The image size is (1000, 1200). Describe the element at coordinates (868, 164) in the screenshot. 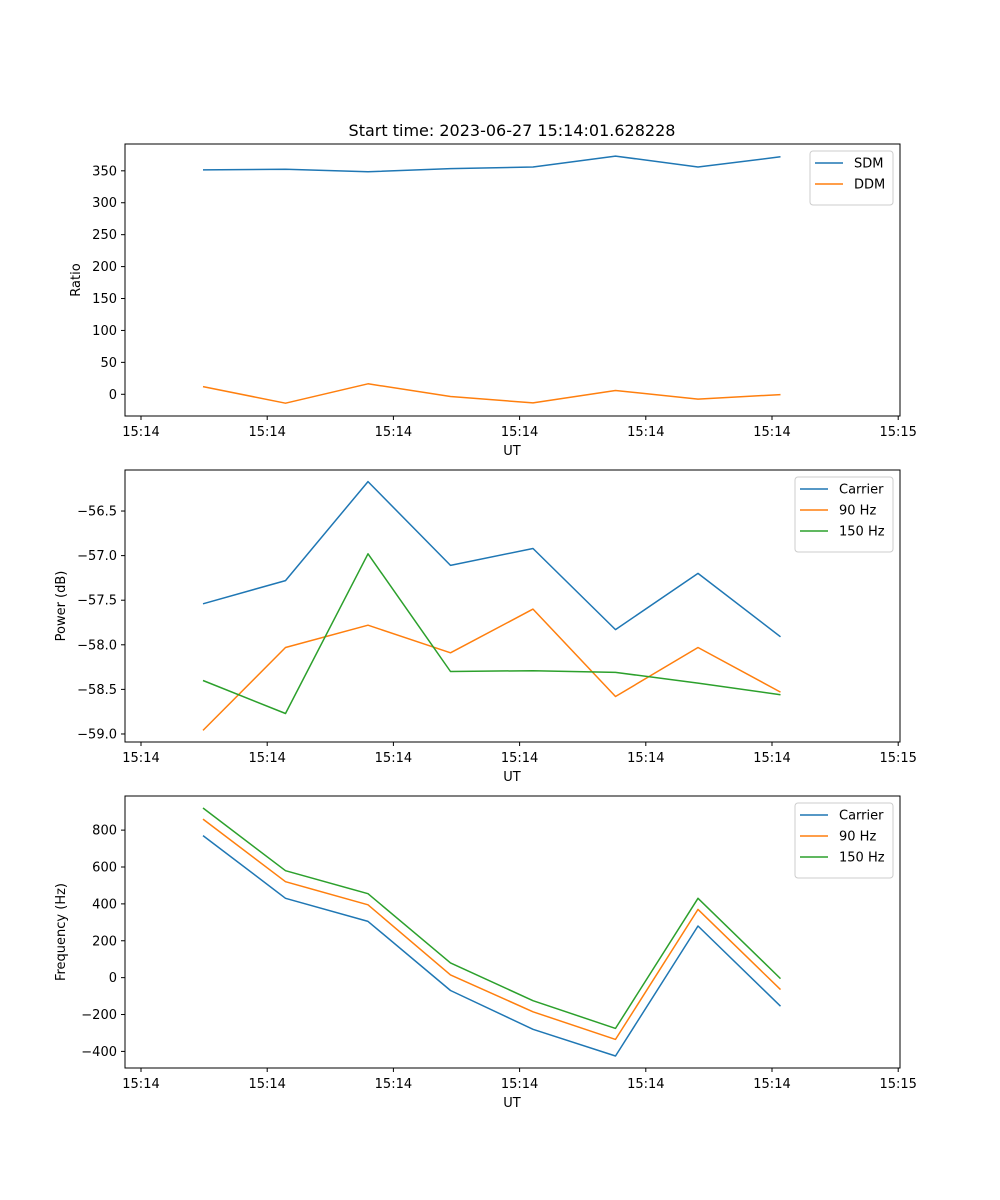

I see `legend-label-sdm: SDM` at that location.